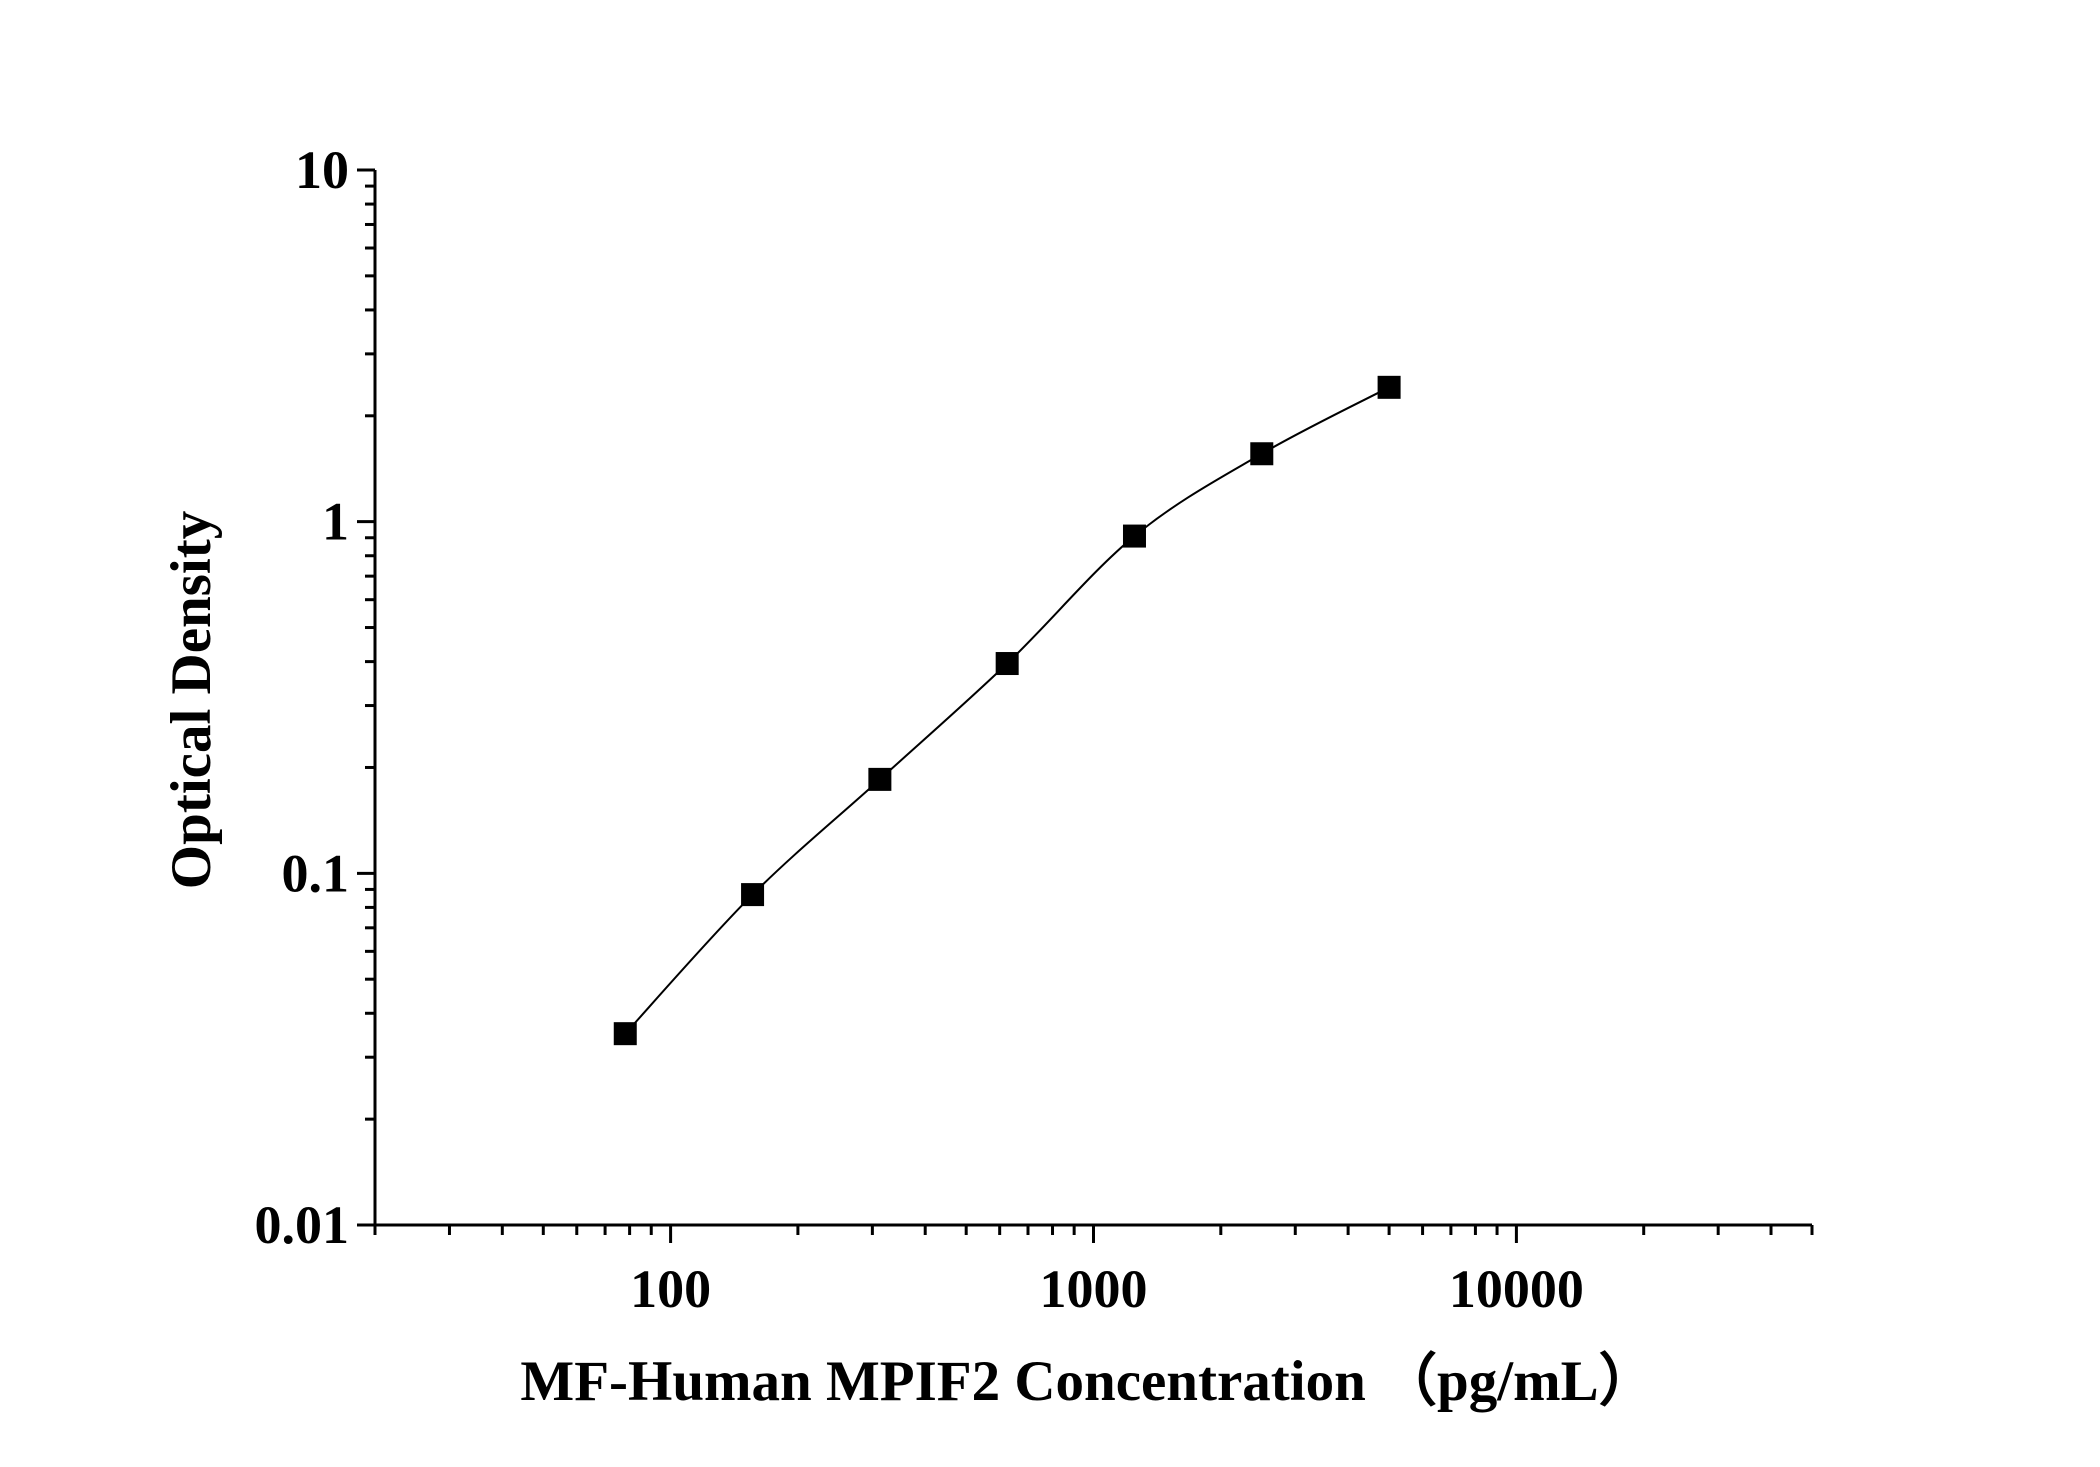 This screenshot has width=2100, height=1467. What do you see at coordinates (316, 873) in the screenshot?
I see `y-tick-label: 0.1` at bounding box center [316, 873].